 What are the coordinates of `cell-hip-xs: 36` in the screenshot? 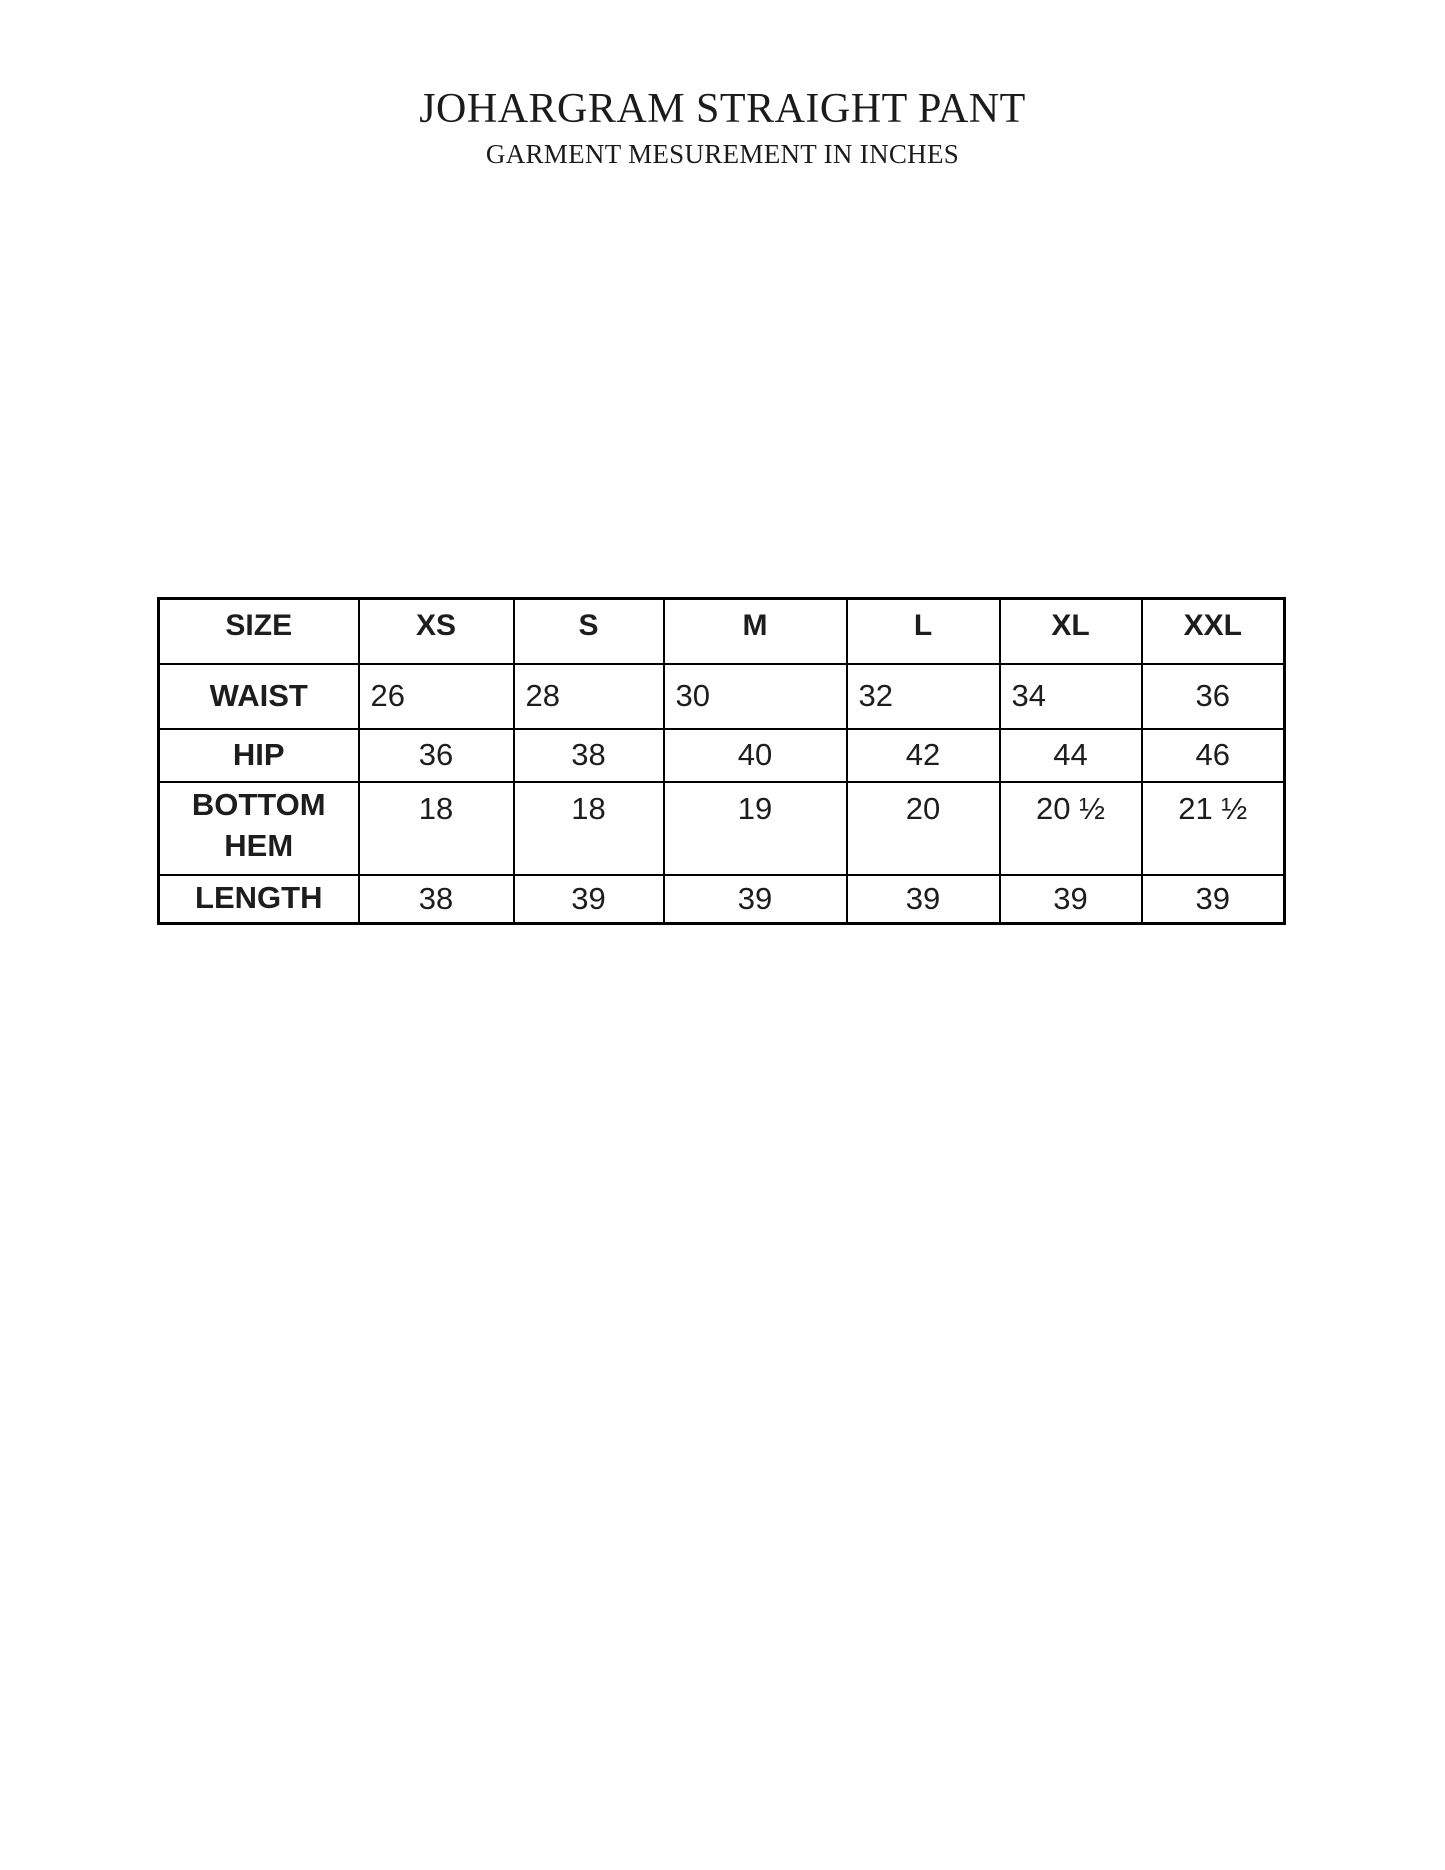 It's located at (436, 755).